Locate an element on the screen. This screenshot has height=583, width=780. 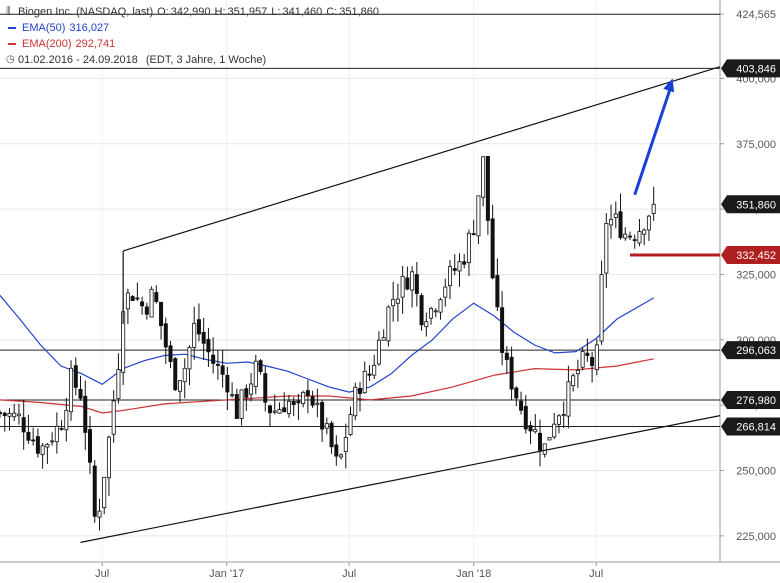
price-badge-label: 351,860 is located at coordinates (756, 205).